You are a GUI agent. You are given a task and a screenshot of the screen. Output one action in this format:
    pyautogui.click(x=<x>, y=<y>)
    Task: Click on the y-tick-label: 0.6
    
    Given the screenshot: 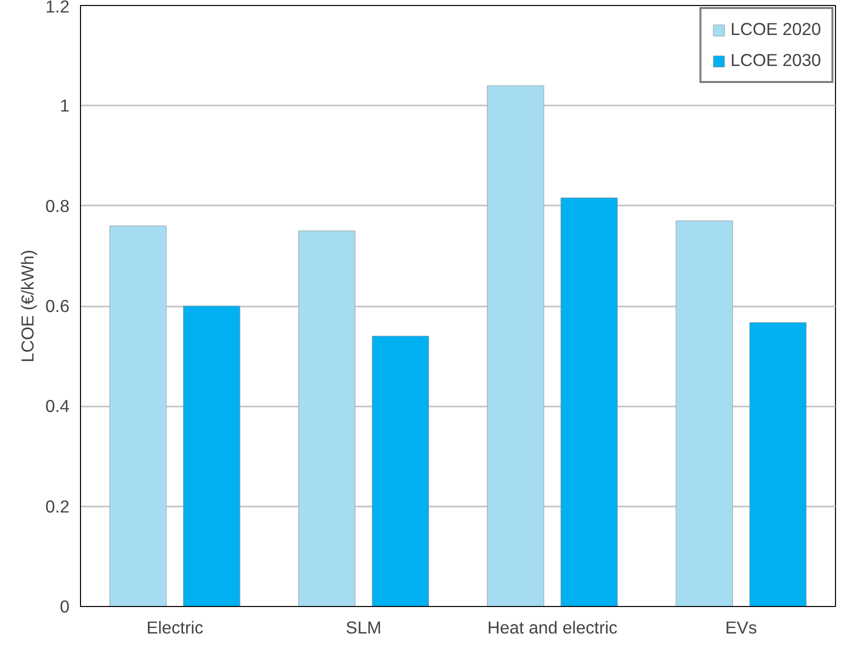 What is the action you would take?
    pyautogui.click(x=57, y=306)
    